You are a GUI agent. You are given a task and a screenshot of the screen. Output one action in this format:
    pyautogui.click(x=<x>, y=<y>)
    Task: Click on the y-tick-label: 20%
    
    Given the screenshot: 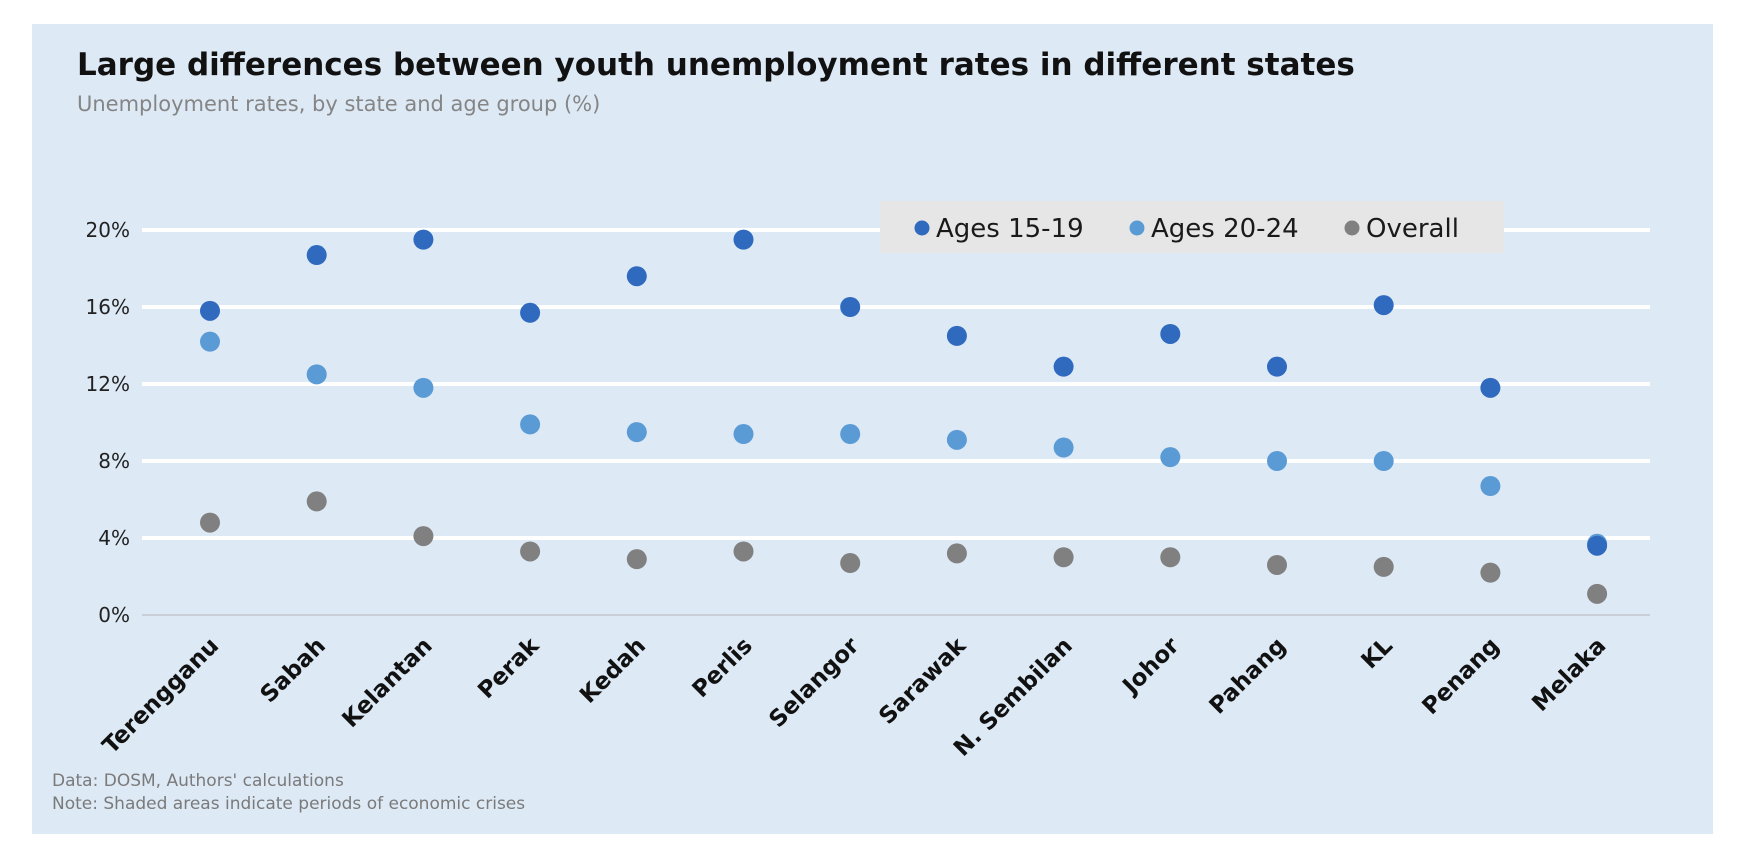 What is the action you would take?
    pyautogui.click(x=108, y=230)
    